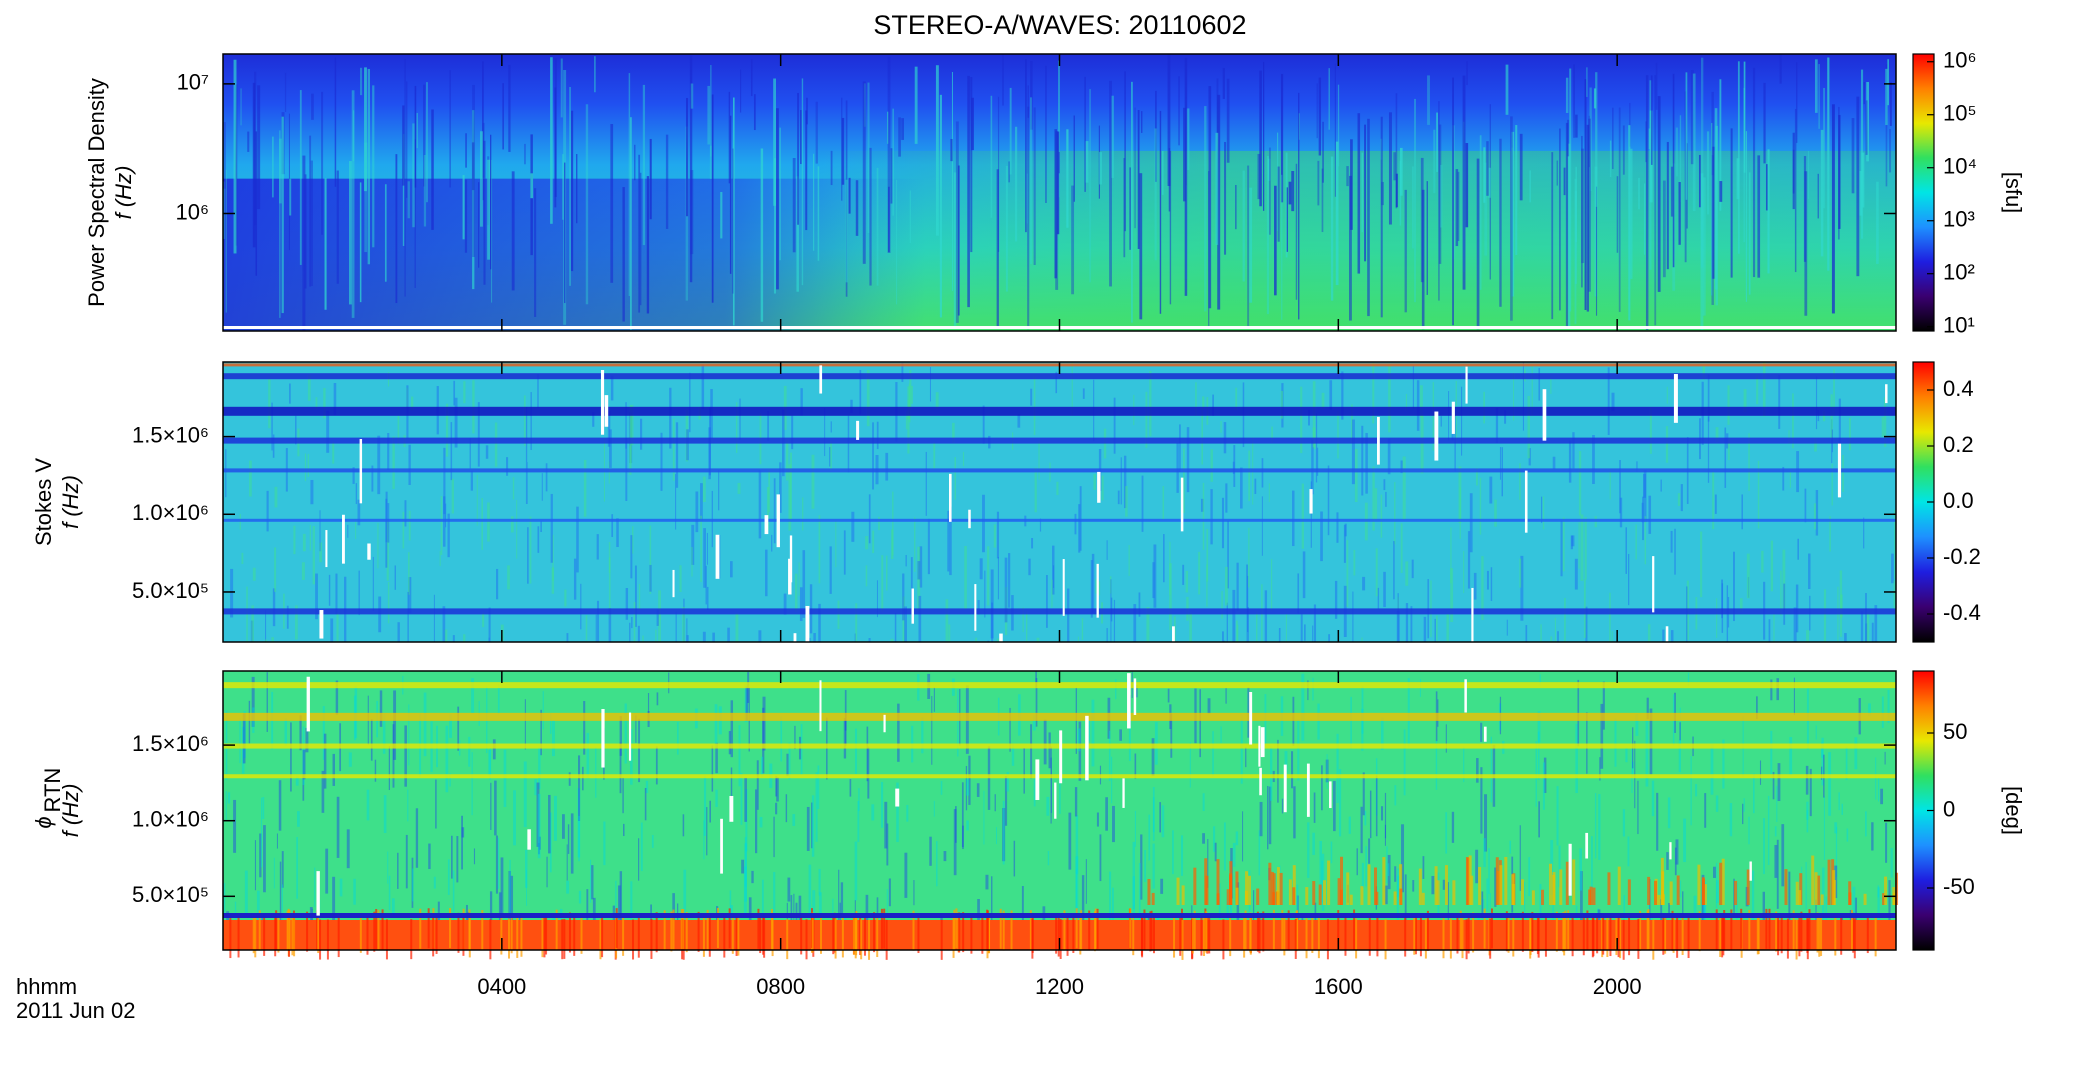 This screenshot has height=1080, width=2096. What do you see at coordinates (1959, 272) in the screenshot?
I see `colorbar-tick-label: 10²` at bounding box center [1959, 272].